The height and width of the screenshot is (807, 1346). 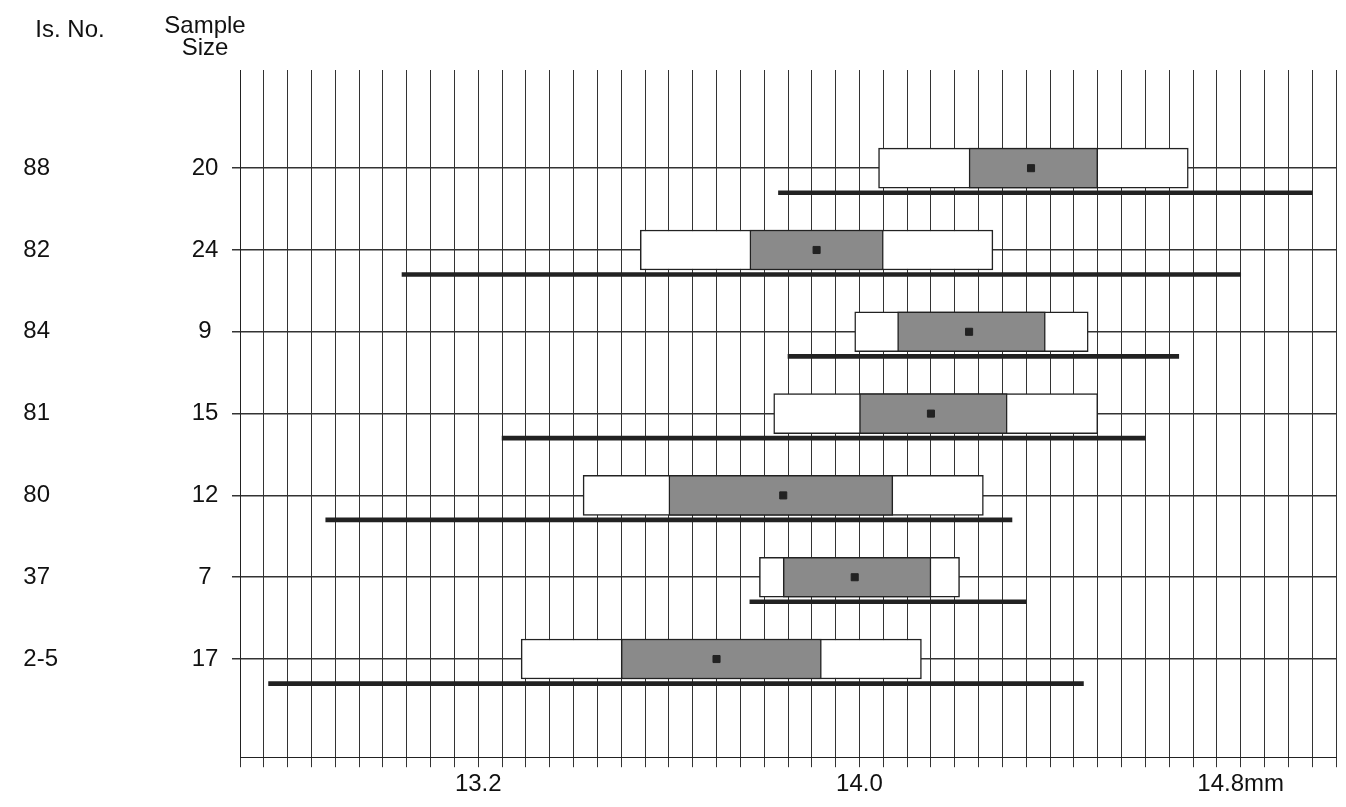 I want to click on y-tick-label: 37, so click(x=30, y=575).